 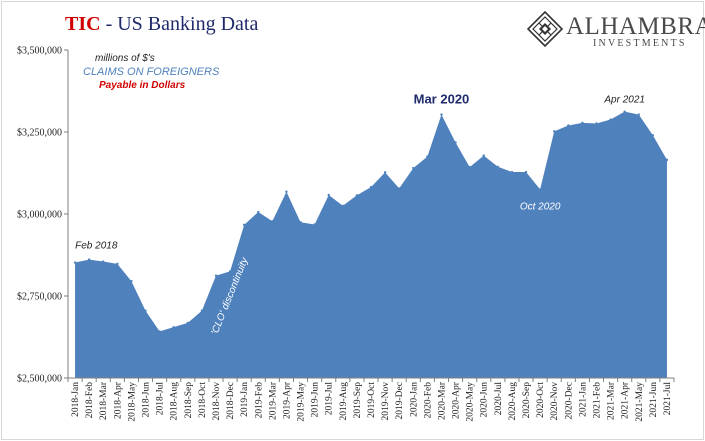 I want to click on x-tick-label: 2018-Jan, so click(x=76, y=399).